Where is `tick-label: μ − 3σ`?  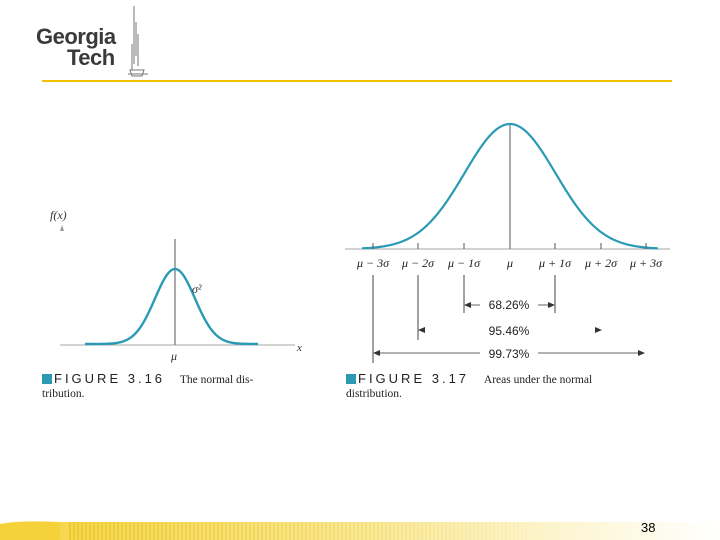
tick-label: μ − 3σ is located at coordinates (373, 263).